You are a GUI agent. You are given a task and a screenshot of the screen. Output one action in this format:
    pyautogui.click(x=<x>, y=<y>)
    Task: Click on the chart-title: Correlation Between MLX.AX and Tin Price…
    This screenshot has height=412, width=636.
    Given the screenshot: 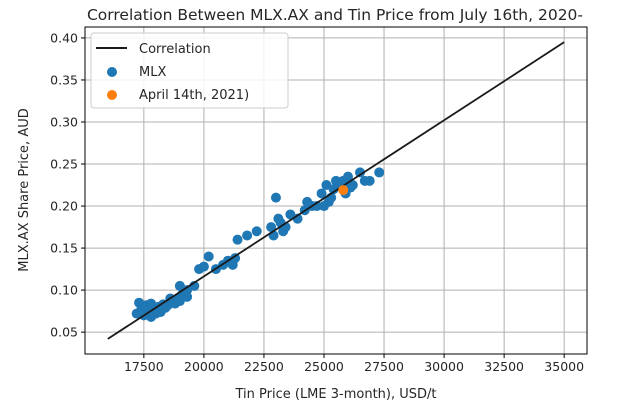 What is the action you would take?
    pyautogui.click(x=335, y=15)
    